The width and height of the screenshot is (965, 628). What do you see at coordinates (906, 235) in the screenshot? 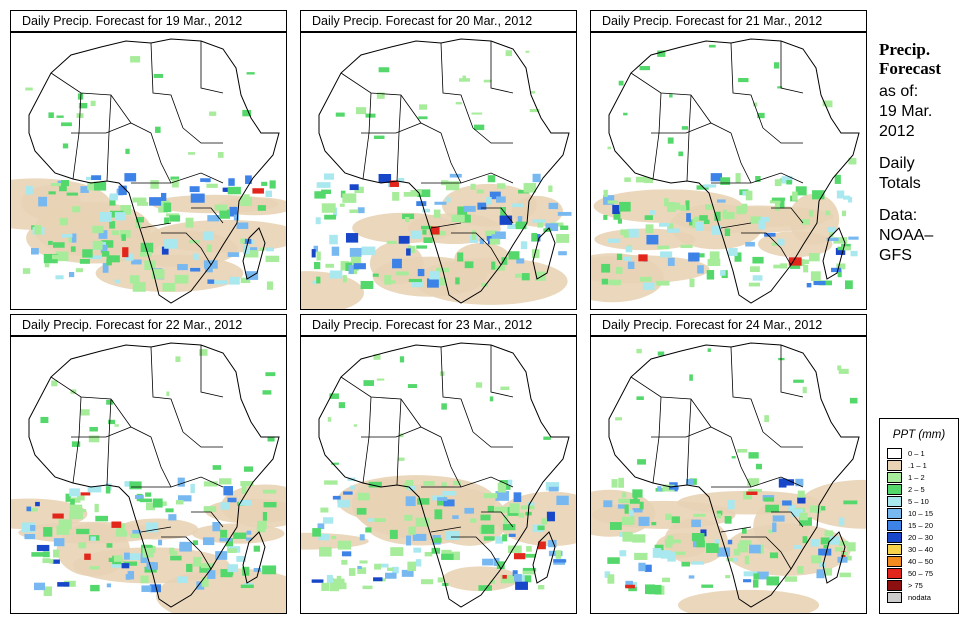
I see `data-source-1: NOAA–` at bounding box center [906, 235].